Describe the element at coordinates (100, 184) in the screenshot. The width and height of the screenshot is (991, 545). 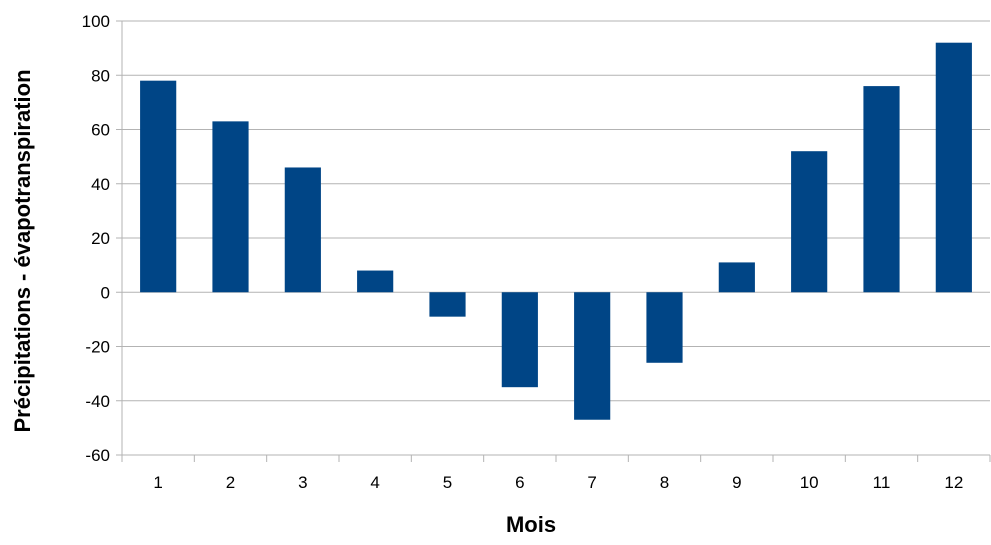
I see `y-tick-label: 40` at that location.